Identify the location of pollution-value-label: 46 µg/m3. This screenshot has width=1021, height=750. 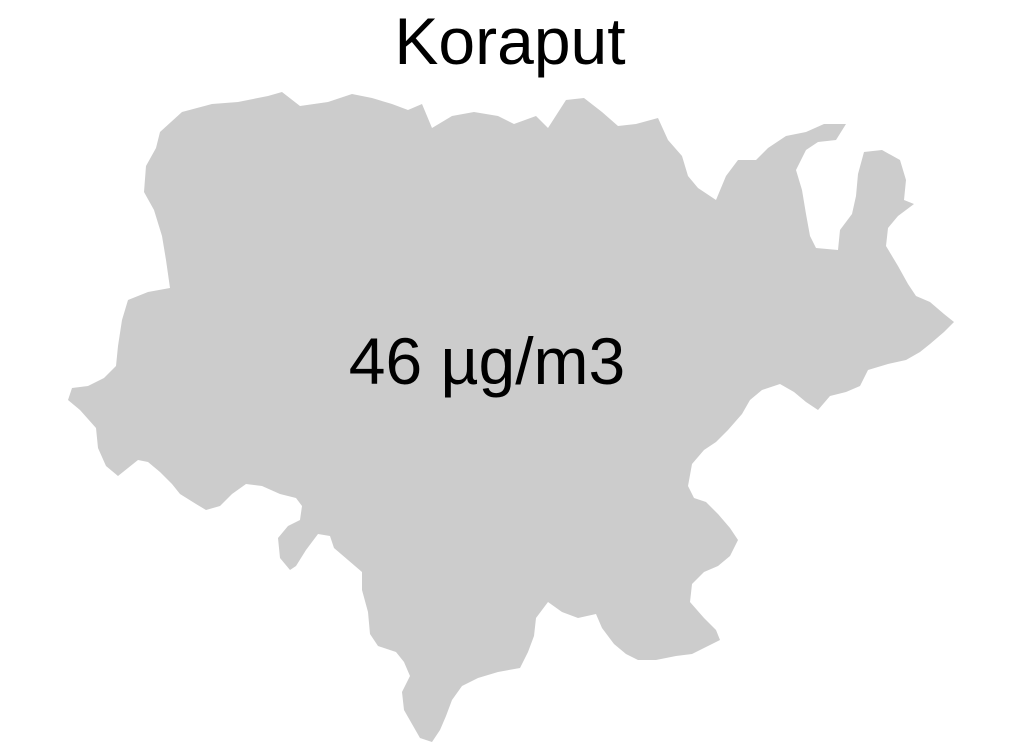
(487, 361).